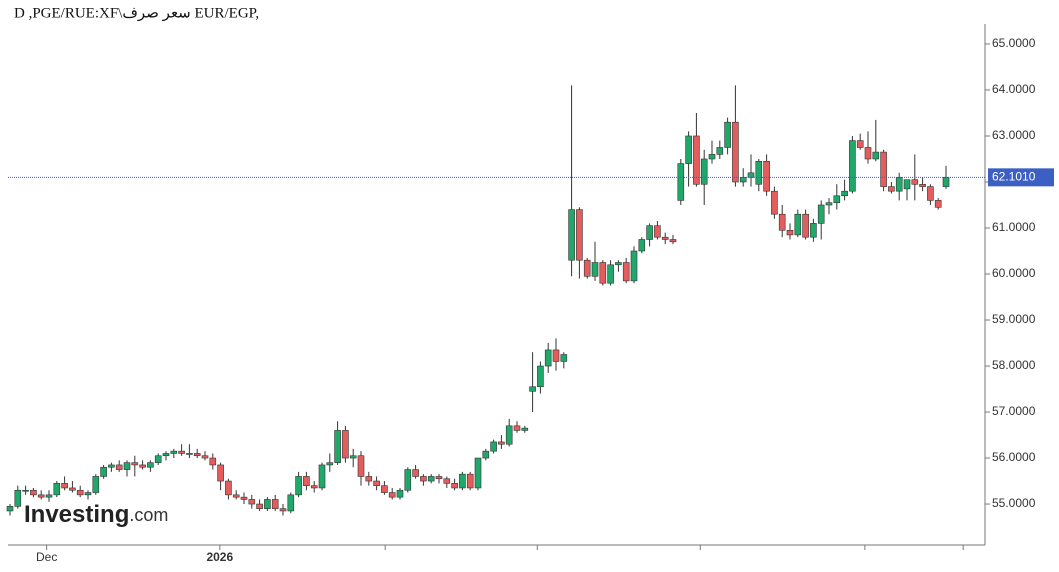 This screenshot has height=572, width=1059. I want to click on logo-suffix: .com, so click(148, 515).